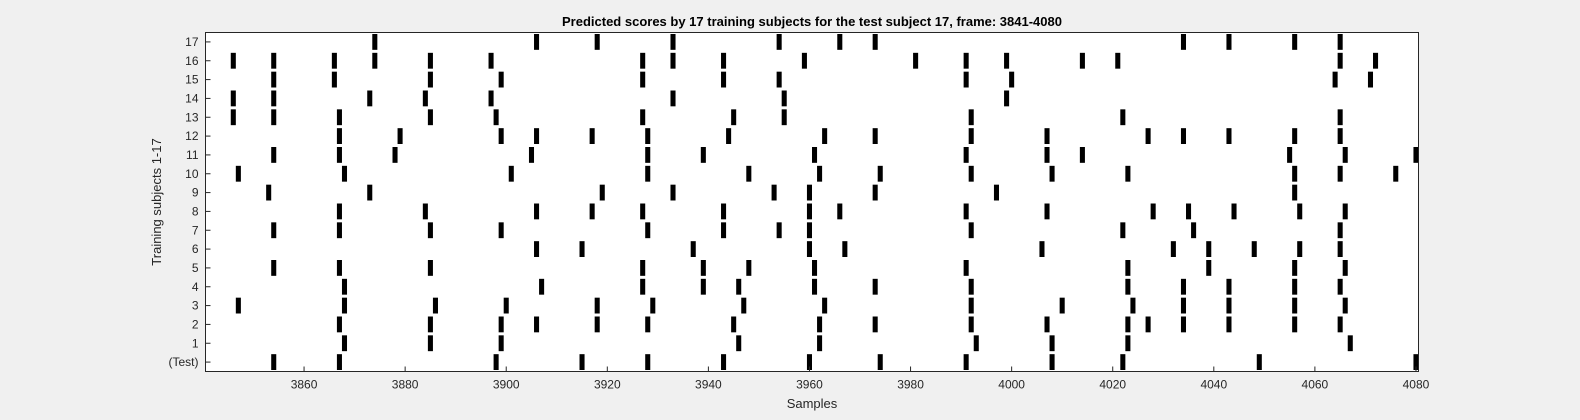 The image size is (1580, 420). I want to click on x-axis-label: Samples, so click(812, 403).